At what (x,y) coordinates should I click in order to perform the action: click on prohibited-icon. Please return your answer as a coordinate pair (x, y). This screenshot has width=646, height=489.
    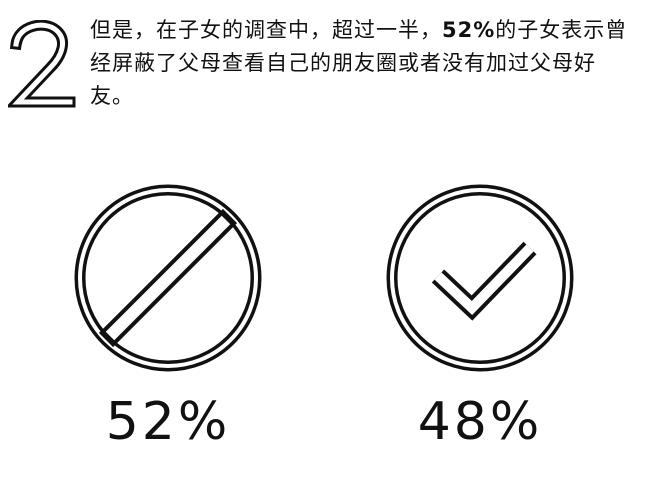
    Looking at the image, I should click on (168, 278).